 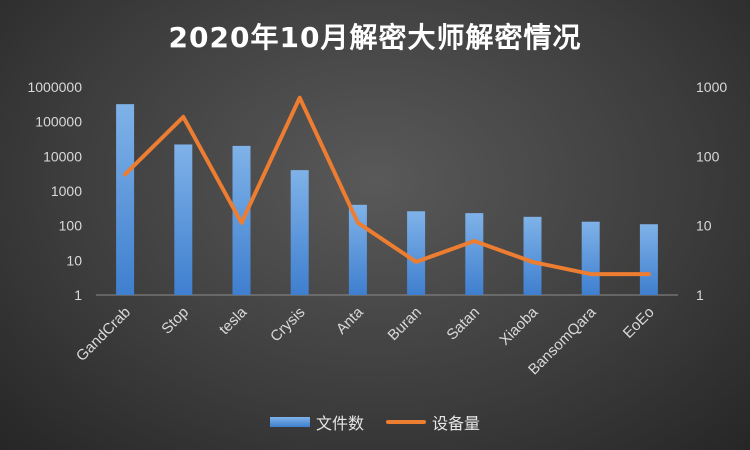 What do you see at coordinates (519, 326) in the screenshot?
I see `category-label: Xiaoba` at bounding box center [519, 326].